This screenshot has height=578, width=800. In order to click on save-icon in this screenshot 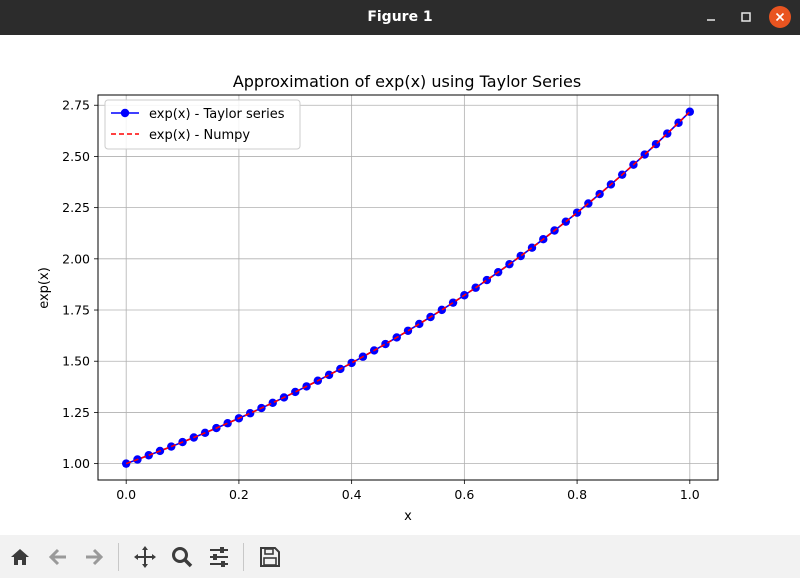, I will do `click(270, 557)`.